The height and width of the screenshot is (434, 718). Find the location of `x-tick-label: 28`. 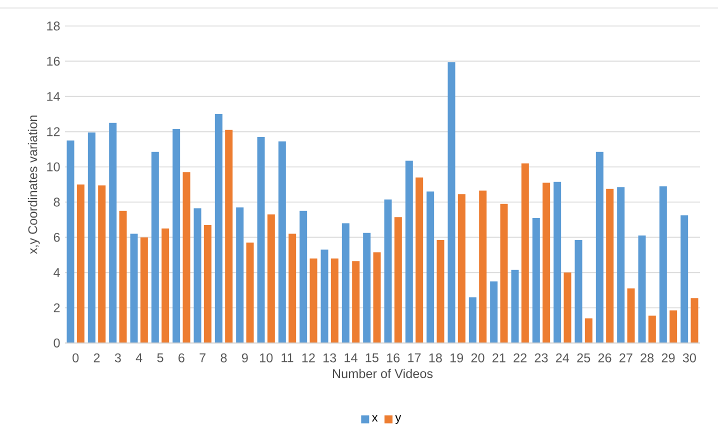

x-tick-label: 28 is located at coordinates (647, 357).